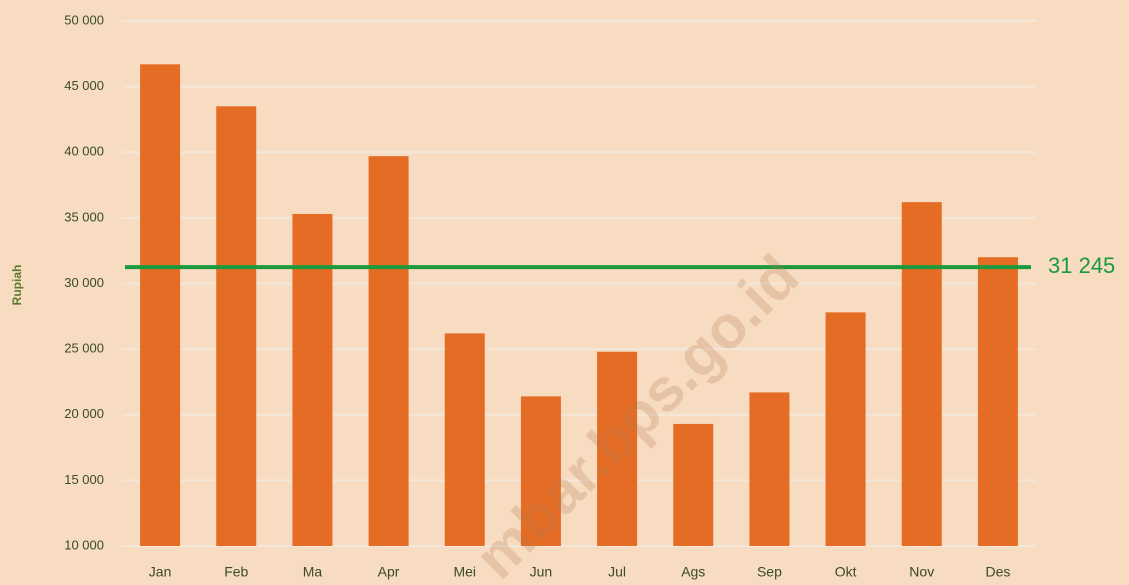  Describe the element at coordinates (84, 151) in the screenshot. I see `y-tick-label: 40 000` at that location.